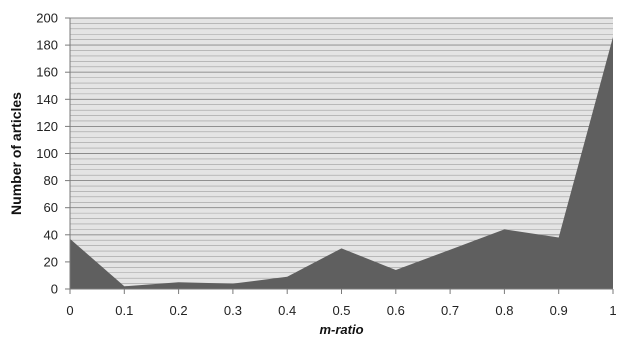 The height and width of the screenshot is (343, 618). I want to click on y-tick-label: 100, so click(47, 153).